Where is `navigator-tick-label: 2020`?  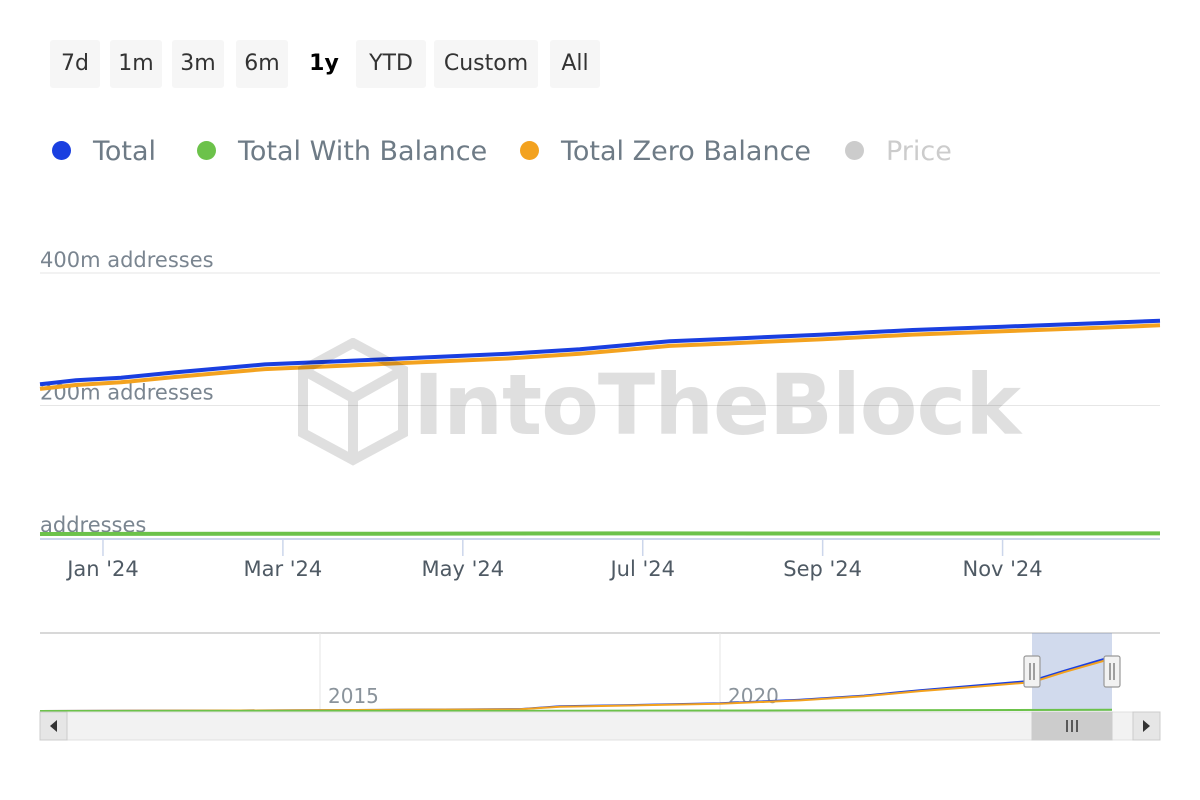
navigator-tick-label: 2020 is located at coordinates (753, 696).